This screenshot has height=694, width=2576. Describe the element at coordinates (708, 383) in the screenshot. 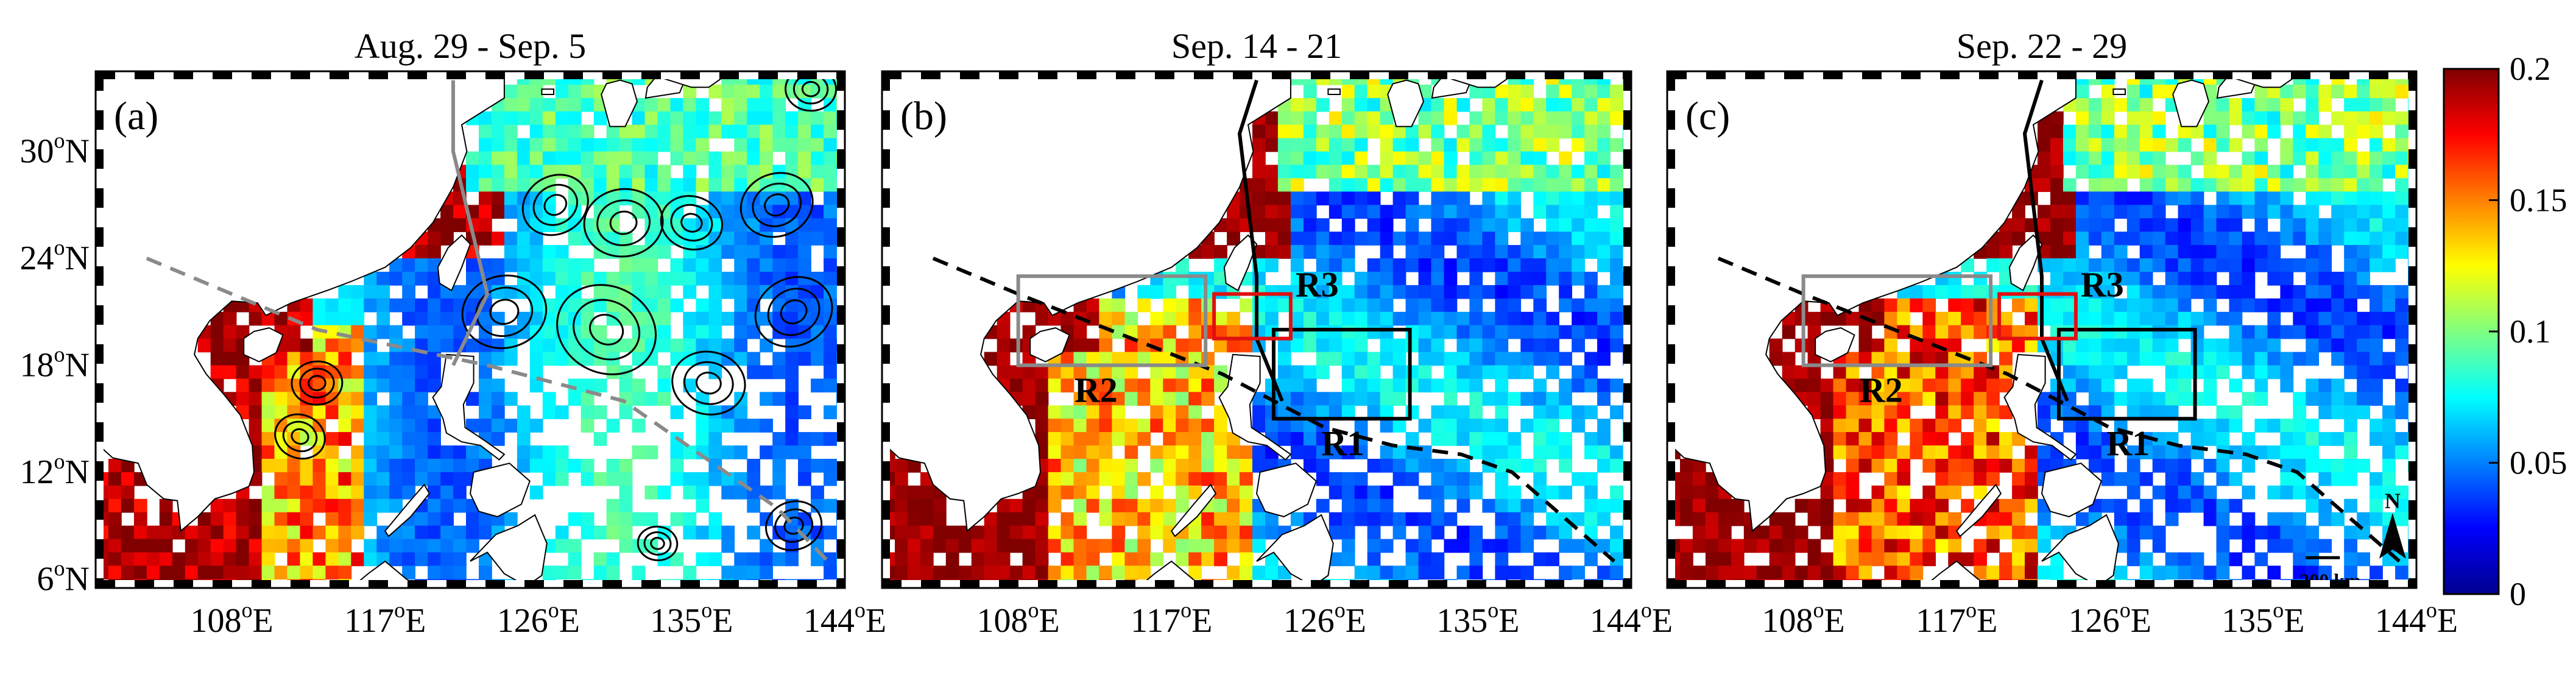

I see `rainfall-contour` at that location.